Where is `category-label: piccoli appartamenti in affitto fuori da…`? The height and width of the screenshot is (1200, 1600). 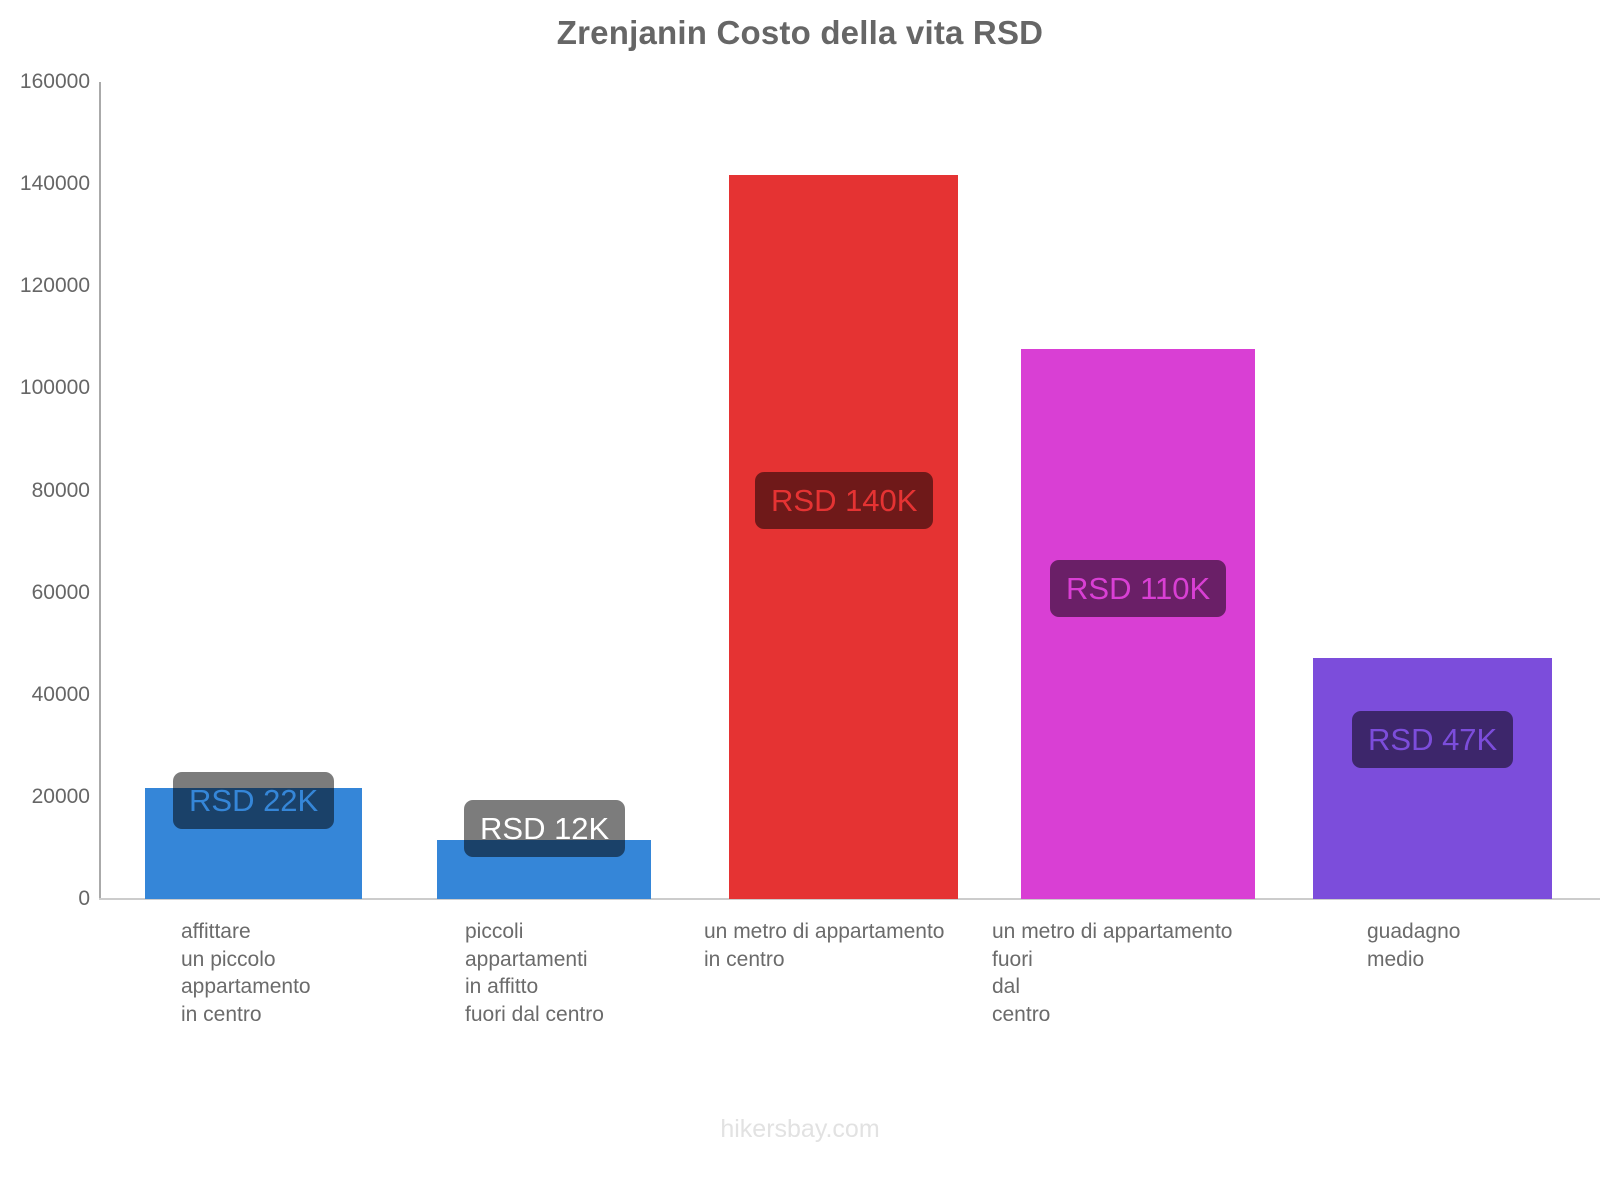
category-label: piccoli appartamenti in affitto fuori da… is located at coordinates (534, 973).